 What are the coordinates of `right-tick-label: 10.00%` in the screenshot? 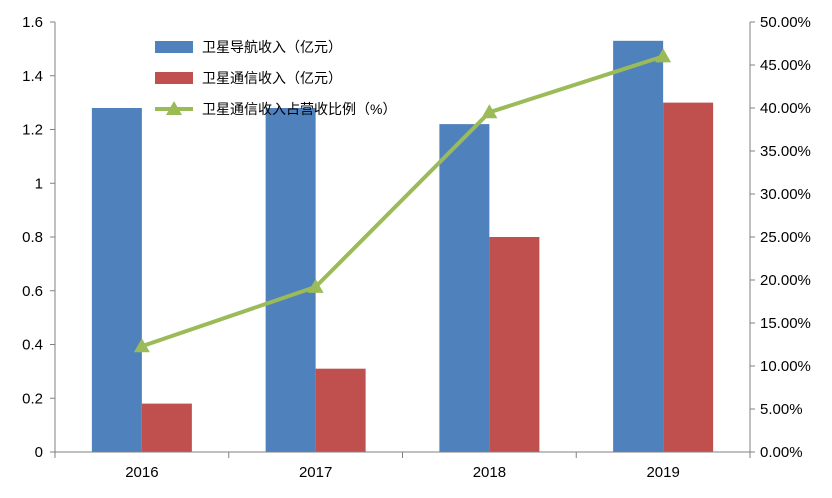 It's located at (785, 366).